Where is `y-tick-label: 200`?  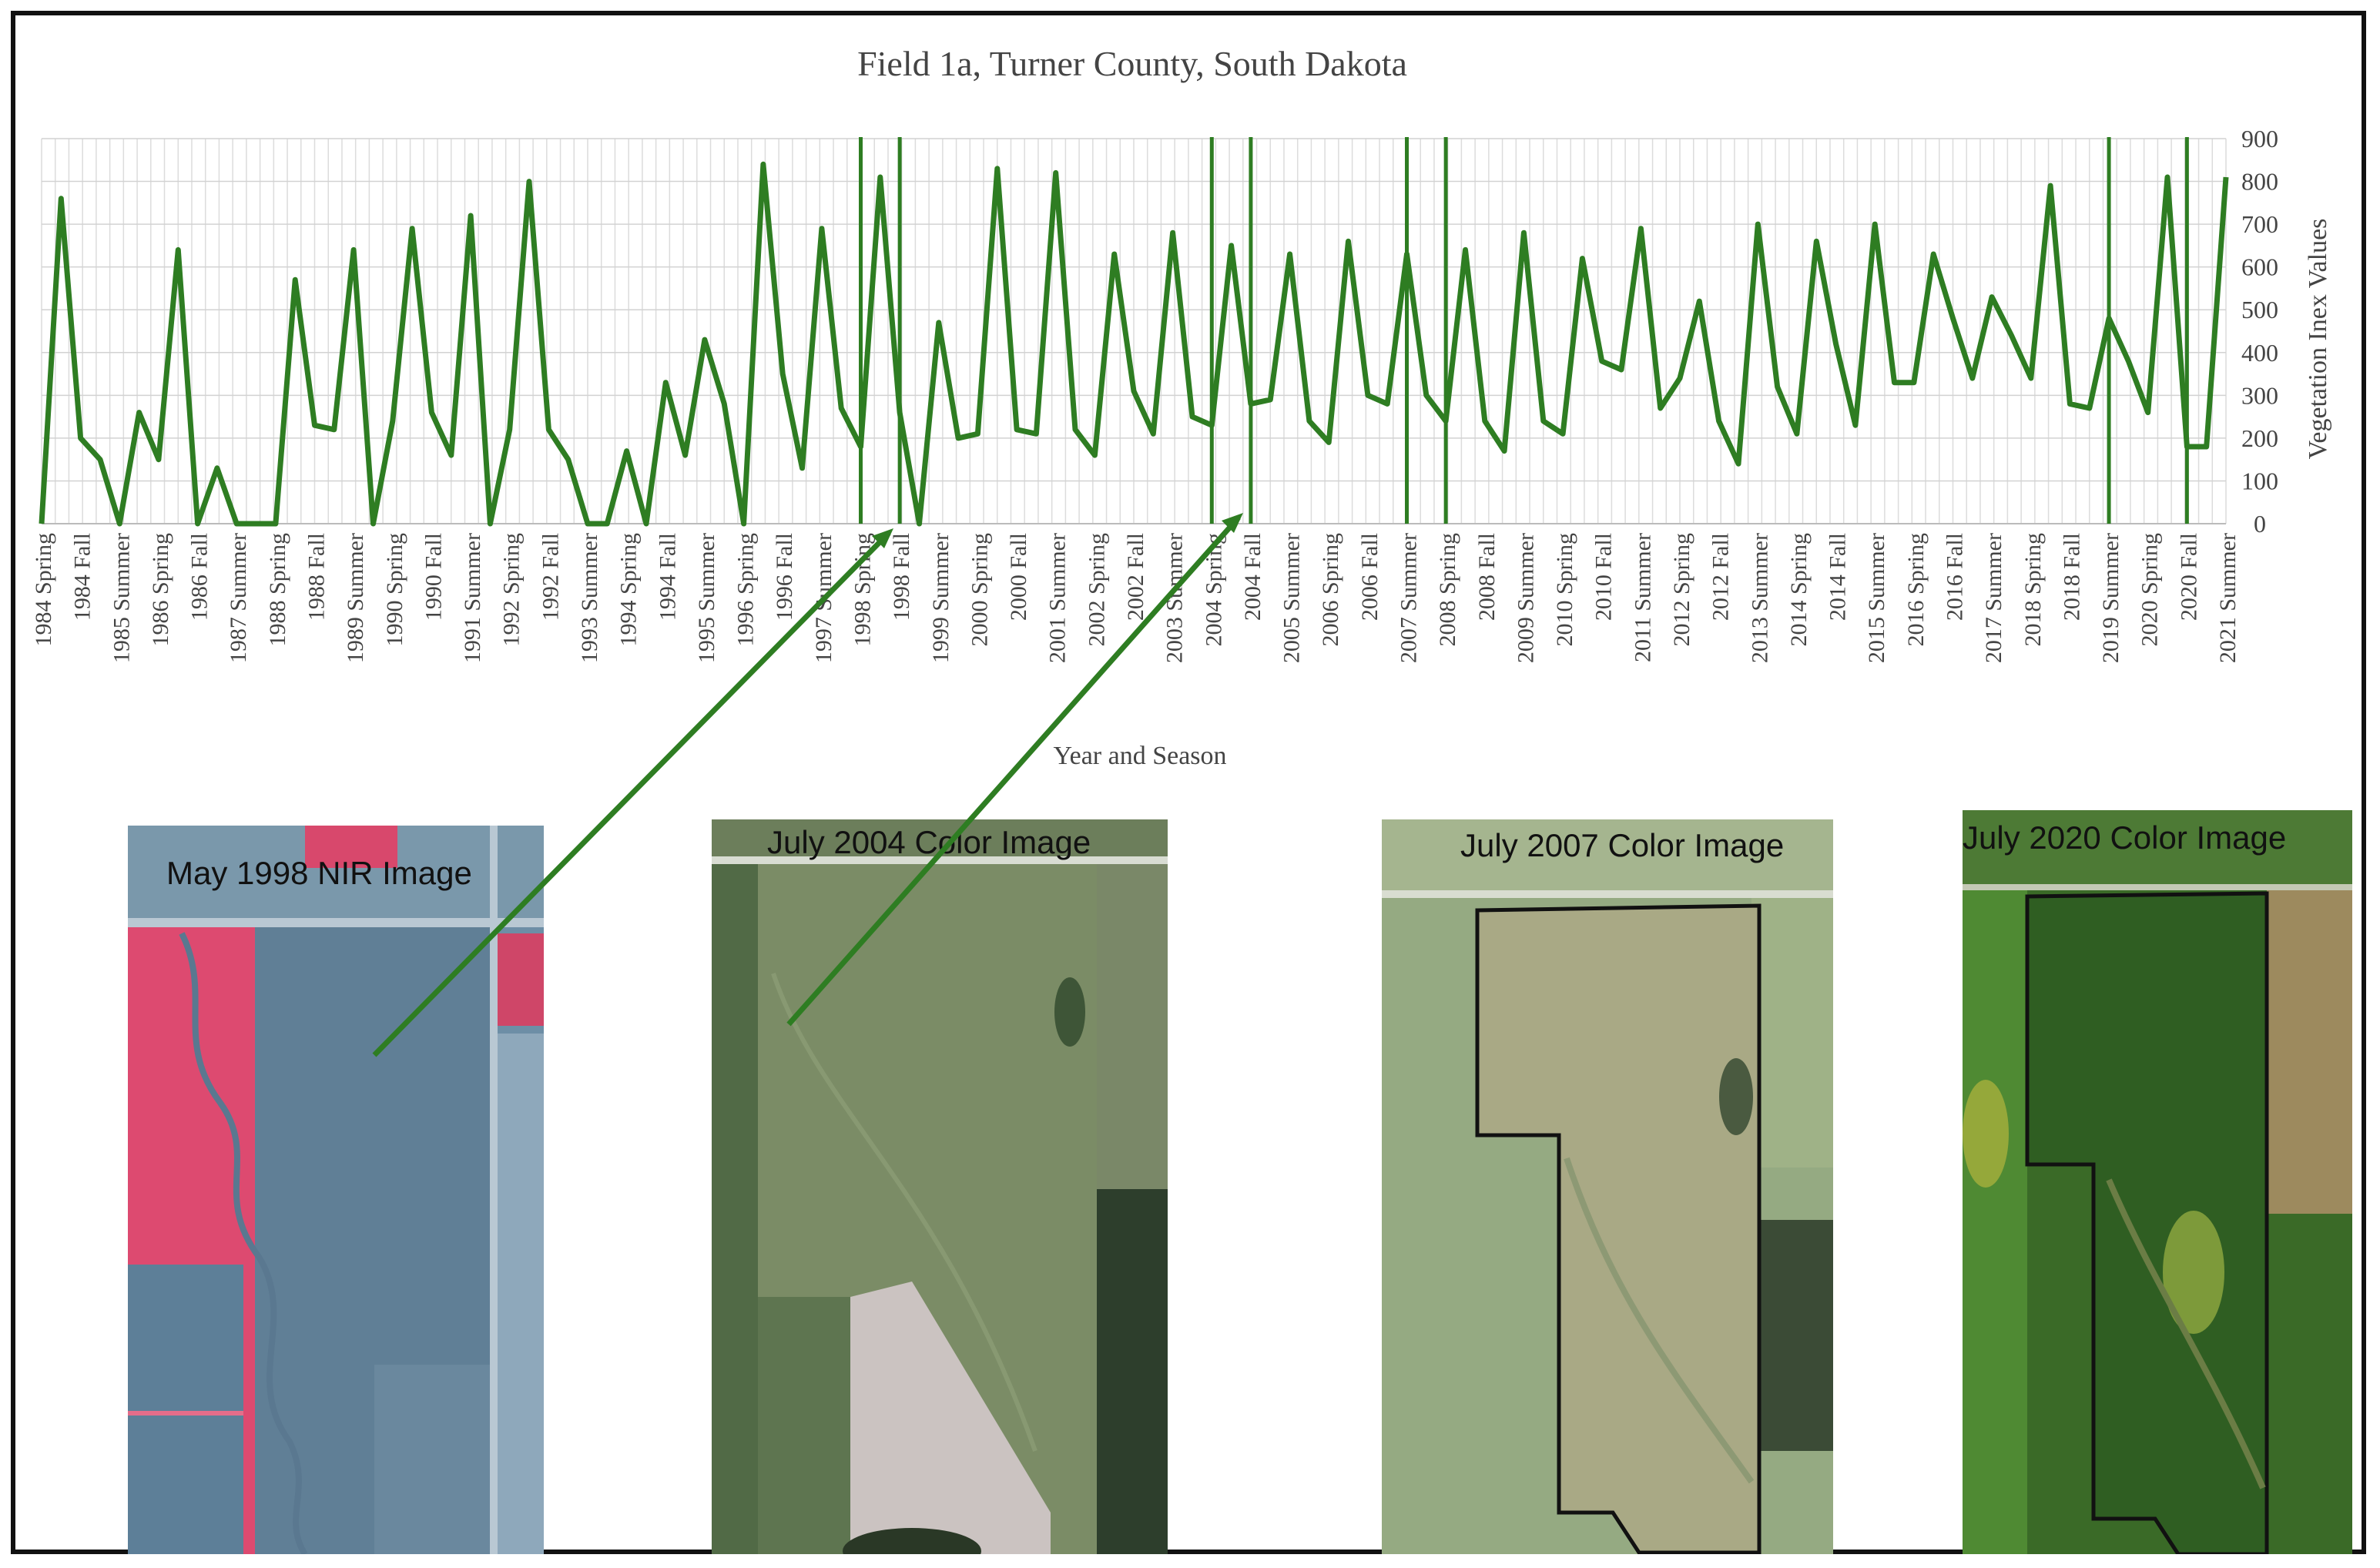
y-tick-label: 200 is located at coordinates (2259, 438).